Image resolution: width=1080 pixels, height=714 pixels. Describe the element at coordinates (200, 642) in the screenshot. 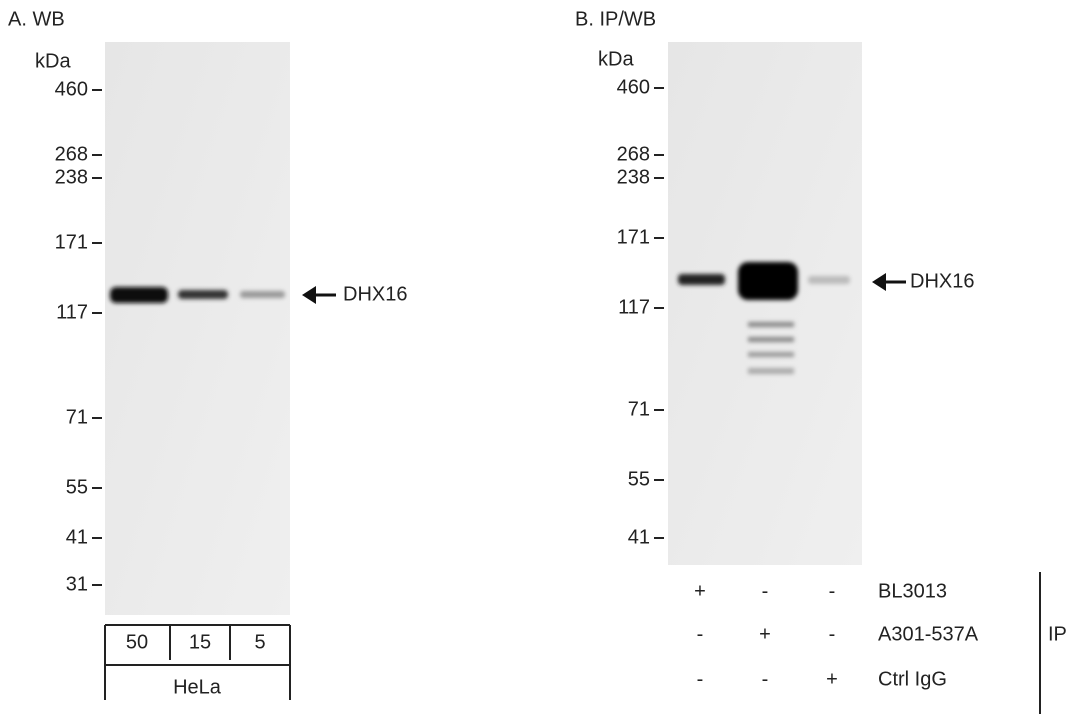

I see `lane-label: 15` at that location.